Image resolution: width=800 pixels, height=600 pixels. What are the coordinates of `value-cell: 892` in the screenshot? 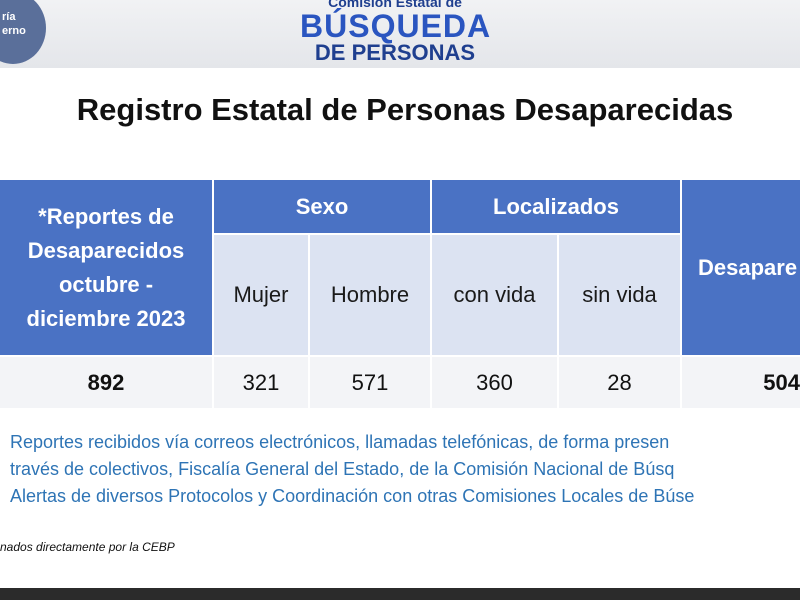 It's located at (106, 382).